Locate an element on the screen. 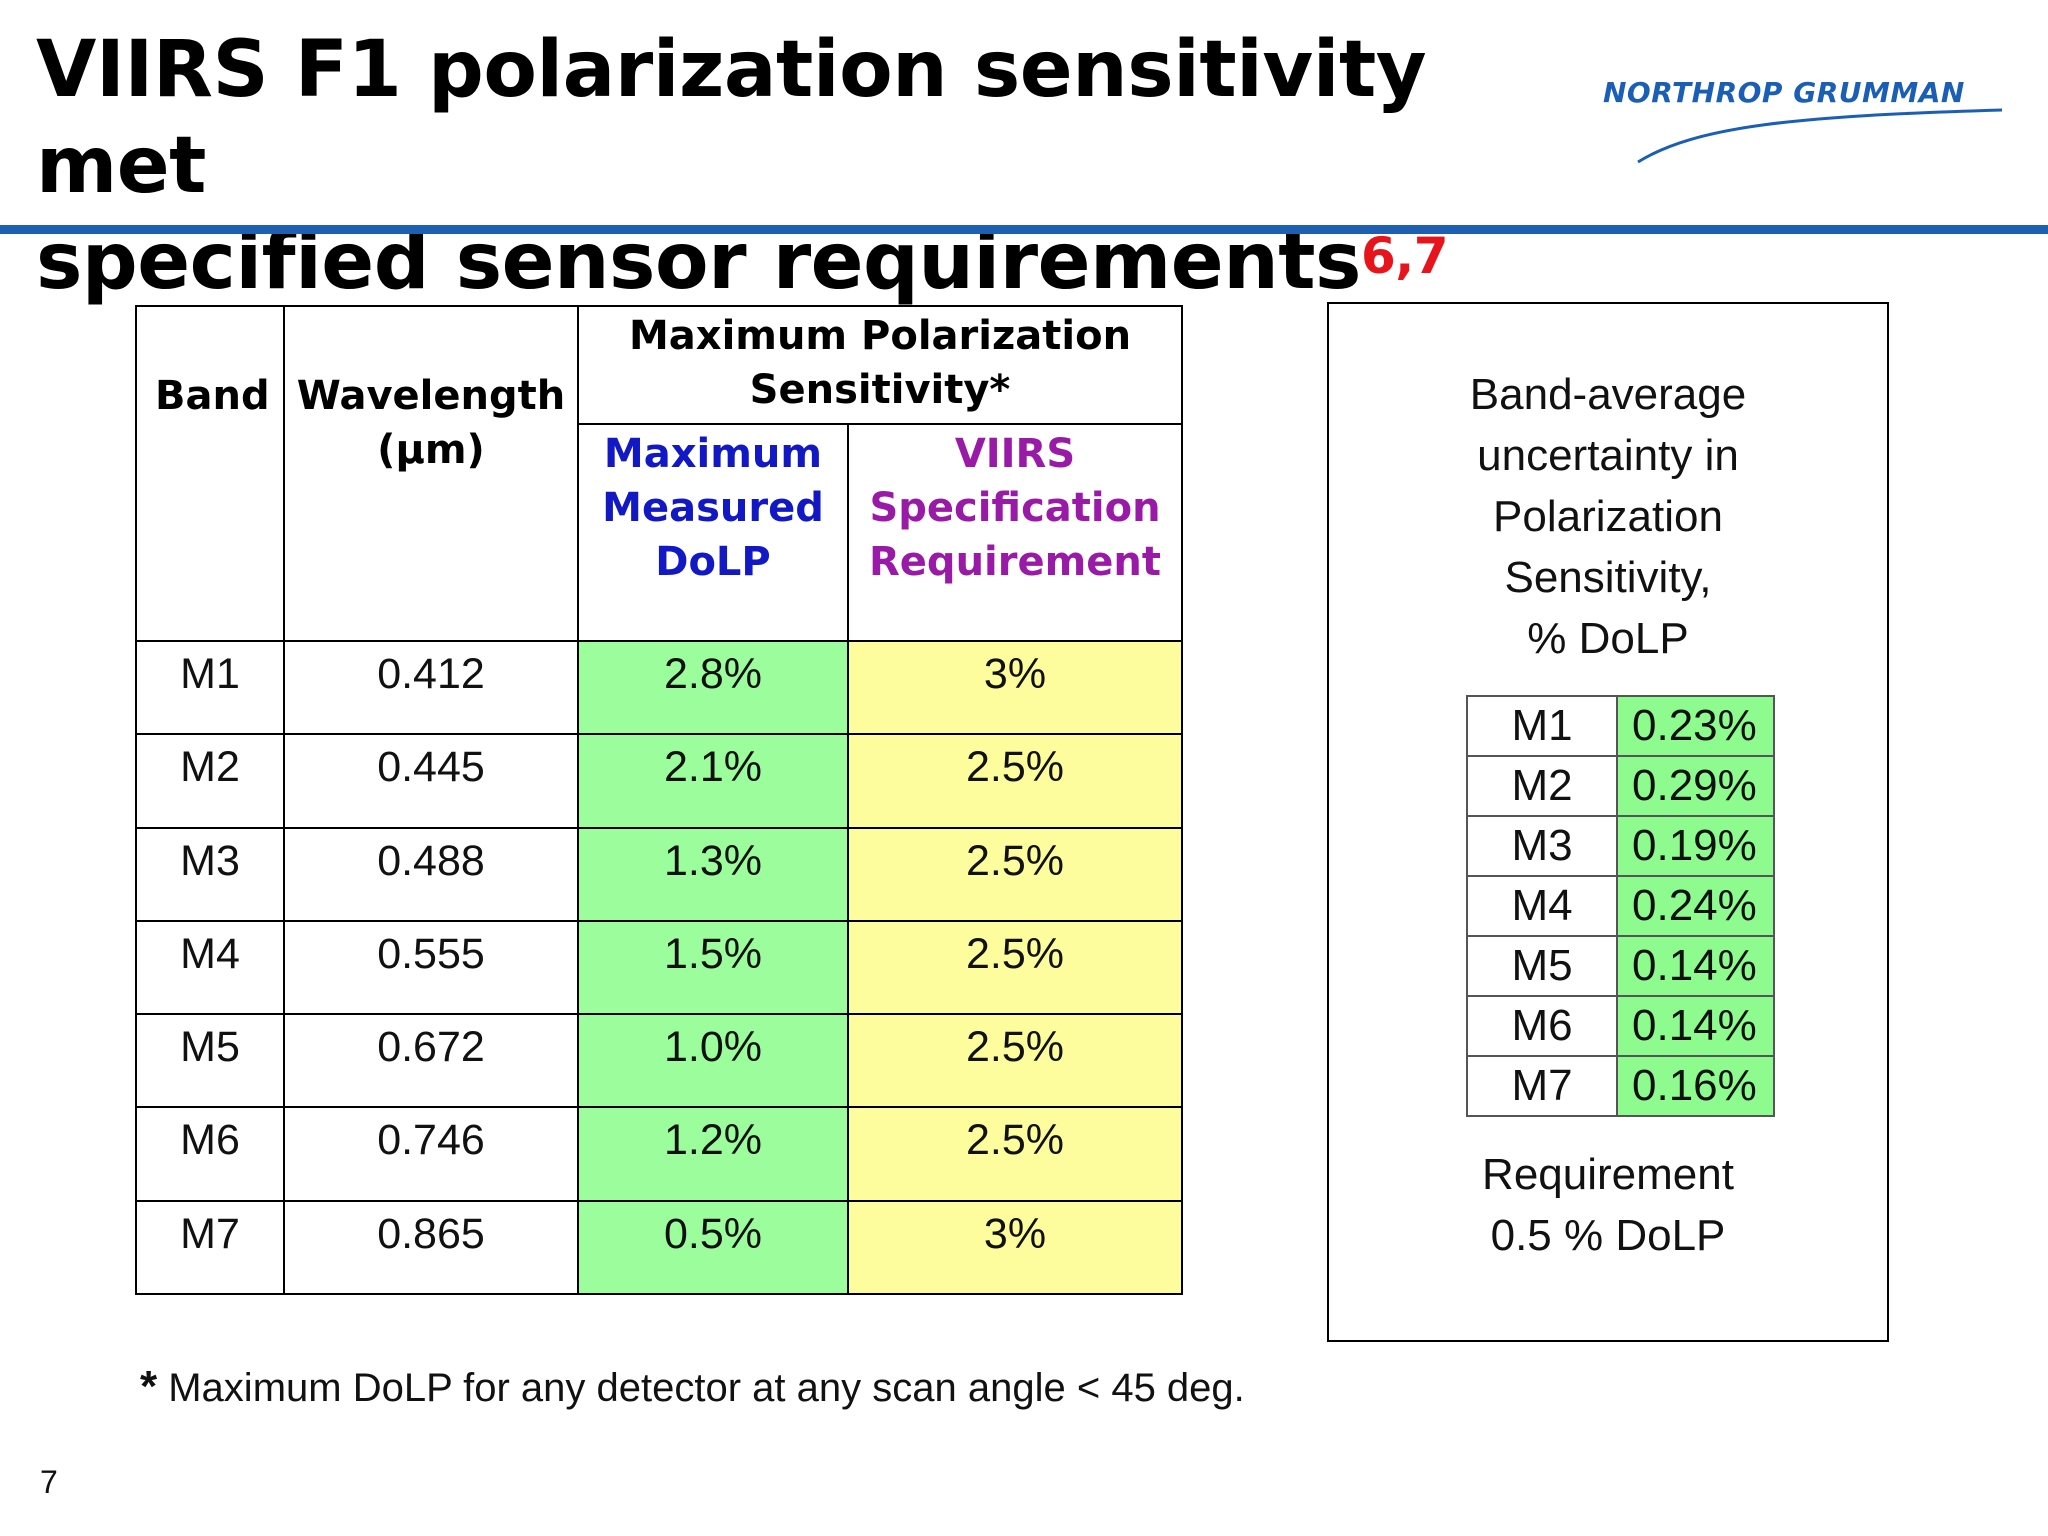  table-row: M6 0.746 1.2% 2.5% is located at coordinates (659, 1154).